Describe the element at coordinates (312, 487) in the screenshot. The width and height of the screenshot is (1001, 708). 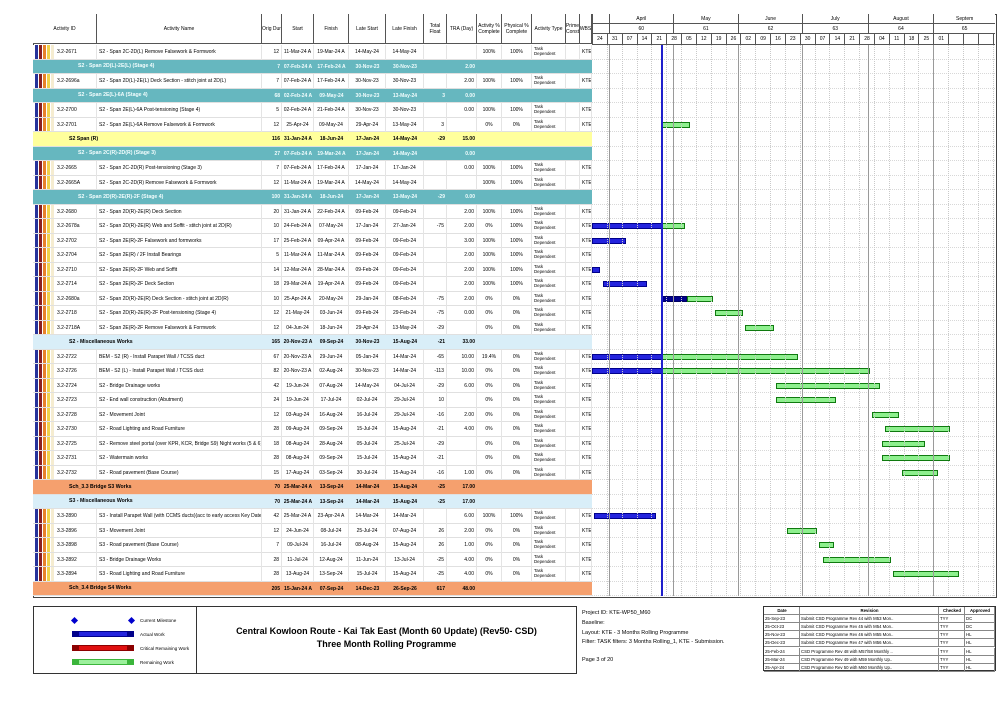
I see `summary-row: Sch_3.3 Bridge S3 Works` at that location.